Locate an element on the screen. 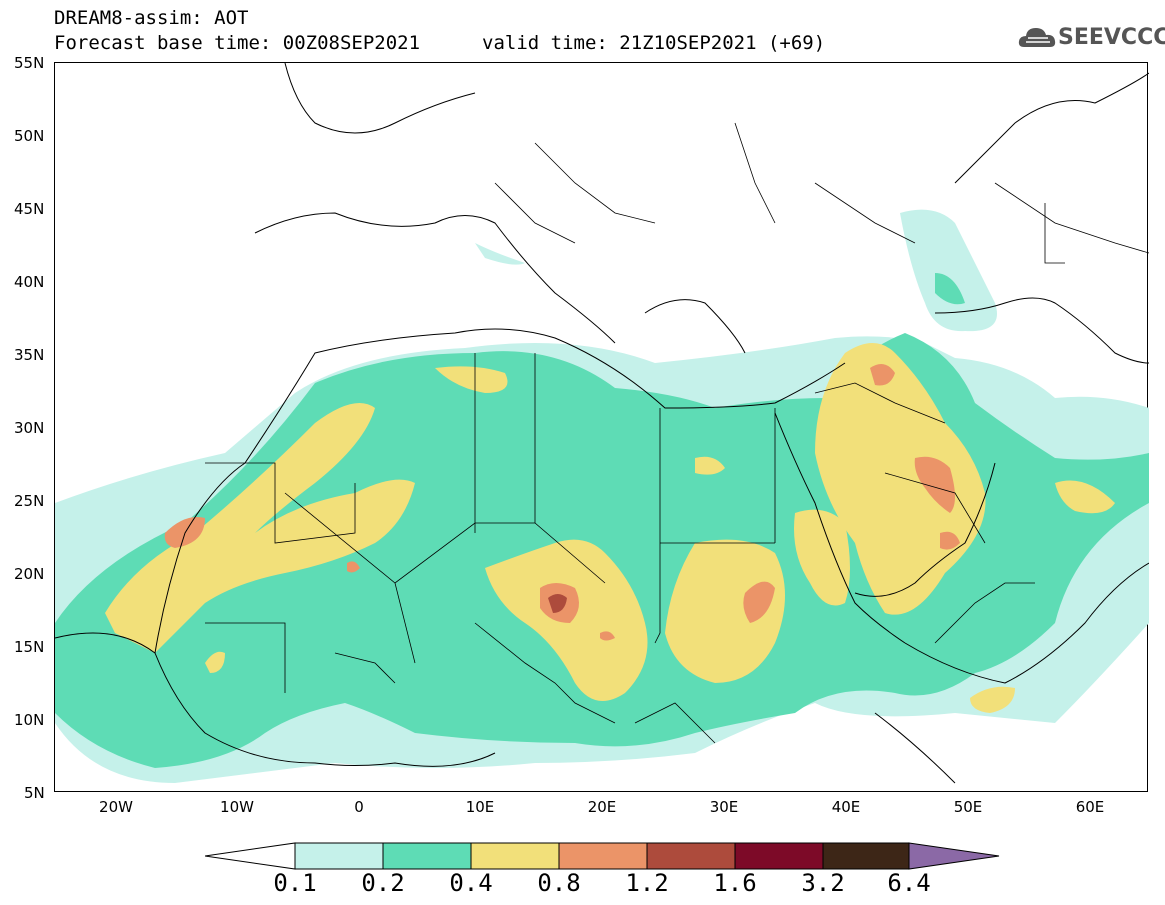  lon-label-30e: 30E is located at coordinates (724, 807).